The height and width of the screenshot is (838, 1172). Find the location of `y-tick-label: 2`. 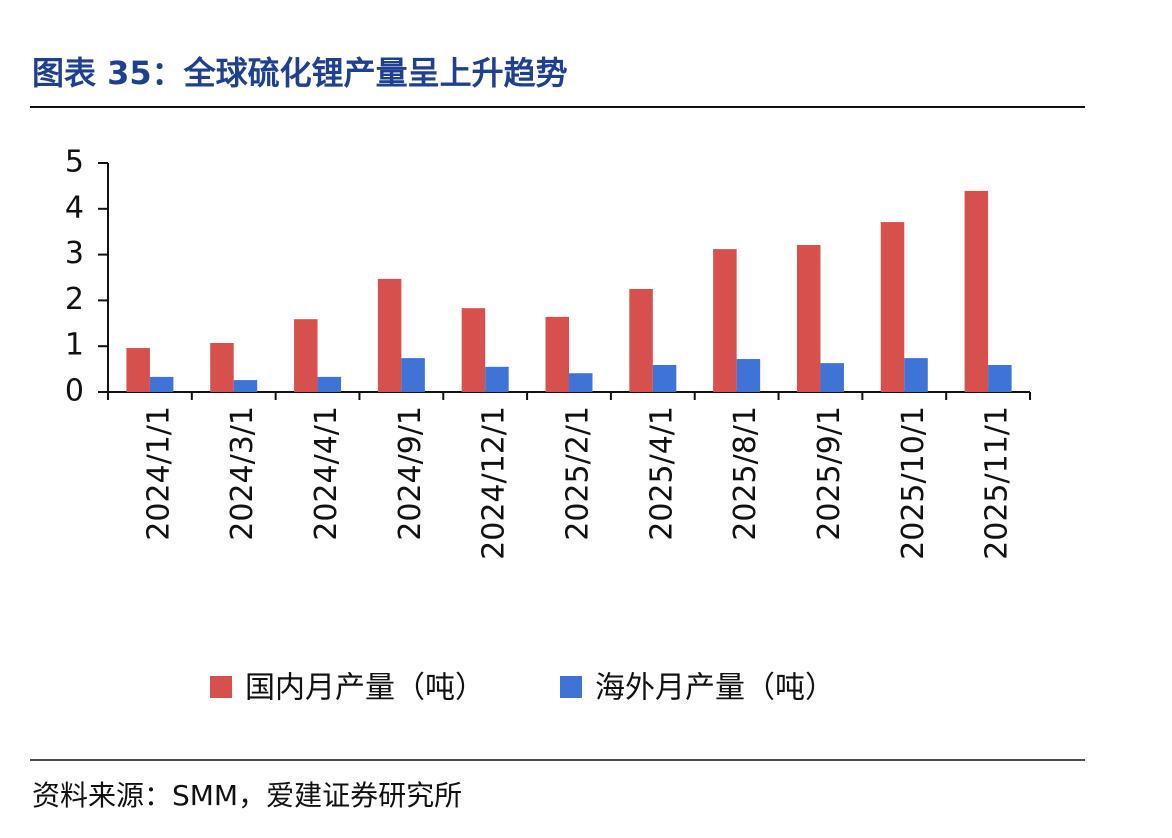

y-tick-label: 2 is located at coordinates (74, 299).